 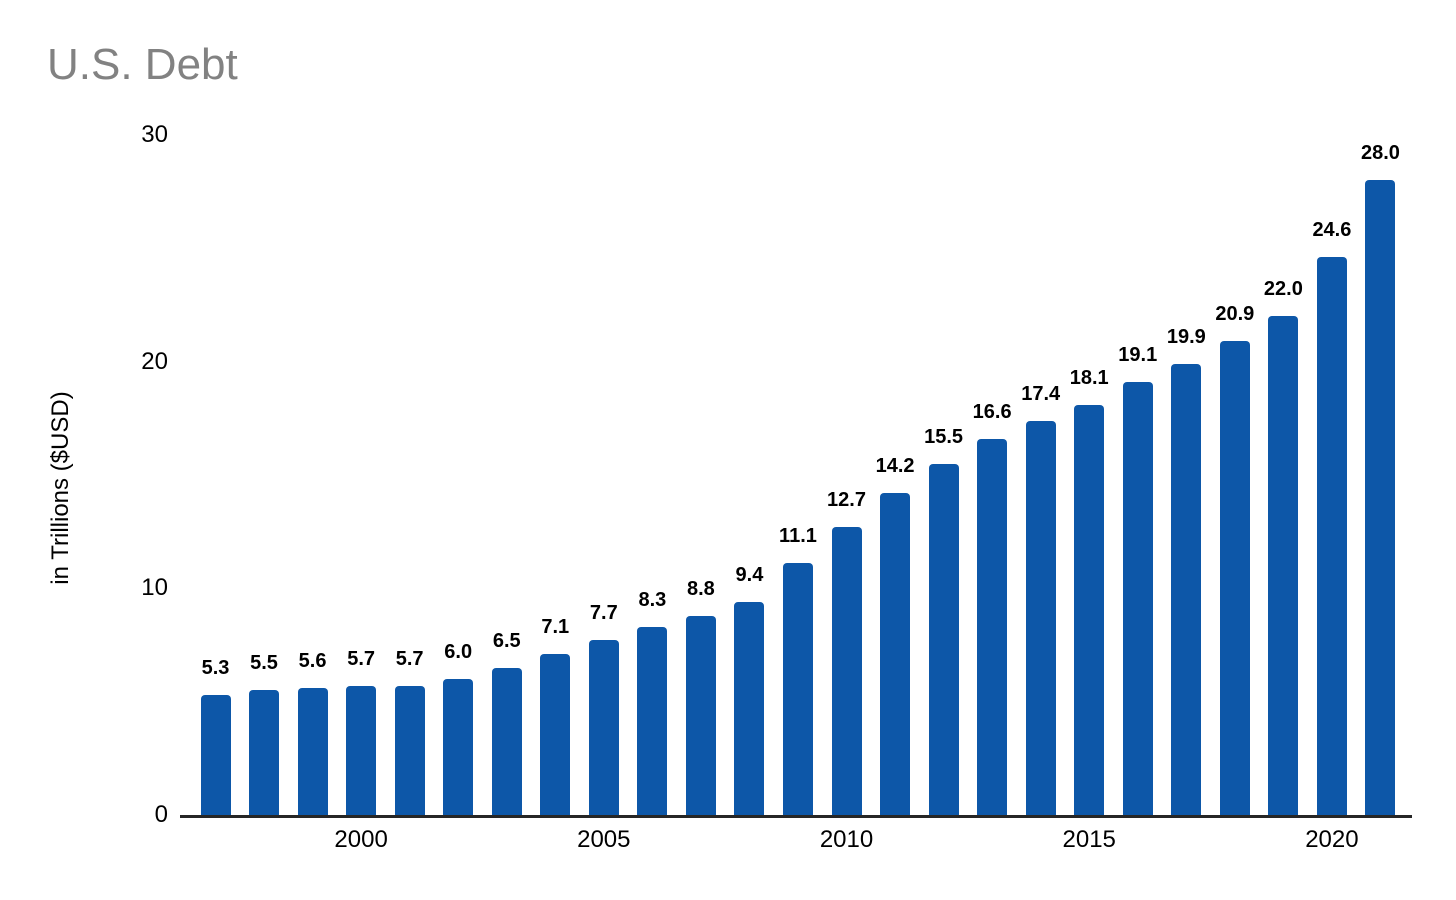 What do you see at coordinates (1089, 839) in the screenshot?
I see `x-tick-label: 2015` at bounding box center [1089, 839].